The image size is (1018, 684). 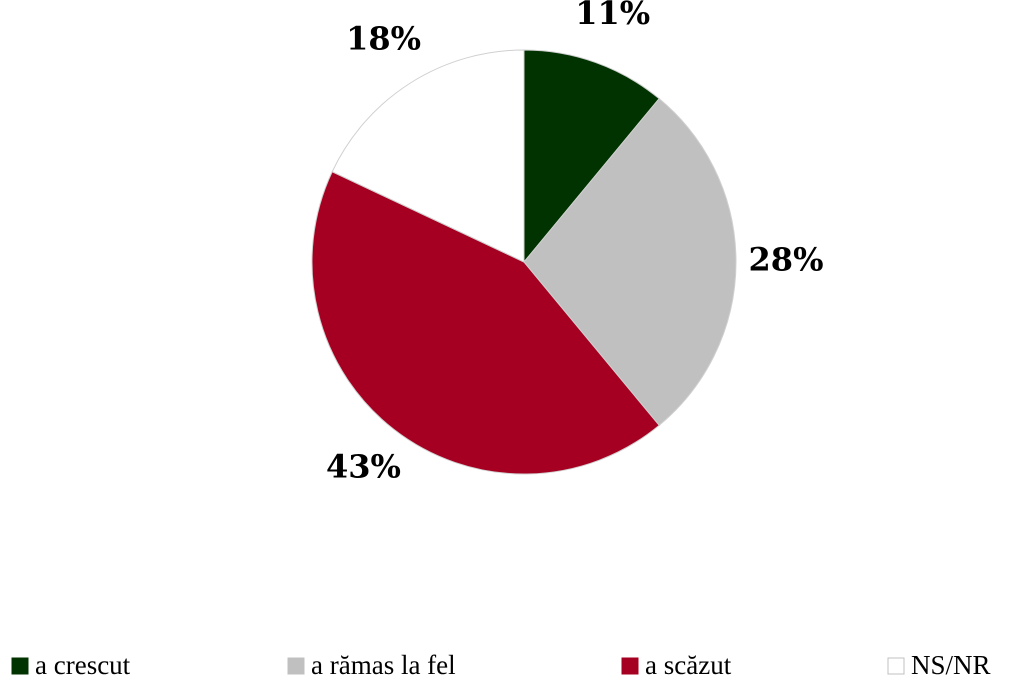 What do you see at coordinates (383, 38) in the screenshot?
I see `data-label: 18%` at bounding box center [383, 38].